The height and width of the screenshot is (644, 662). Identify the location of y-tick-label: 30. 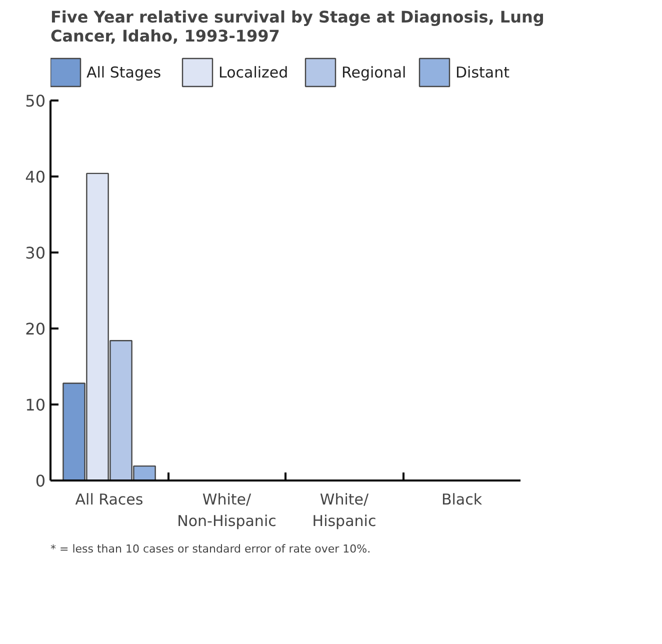
(35, 253).